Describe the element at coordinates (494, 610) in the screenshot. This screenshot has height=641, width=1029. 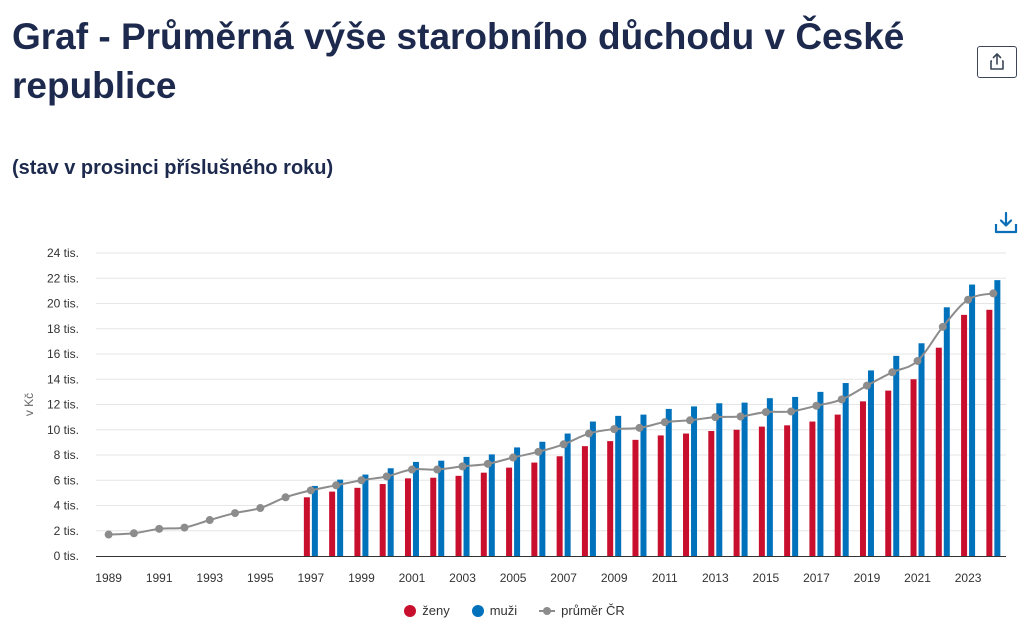
I see `legend-item-muzi: muži` at that location.